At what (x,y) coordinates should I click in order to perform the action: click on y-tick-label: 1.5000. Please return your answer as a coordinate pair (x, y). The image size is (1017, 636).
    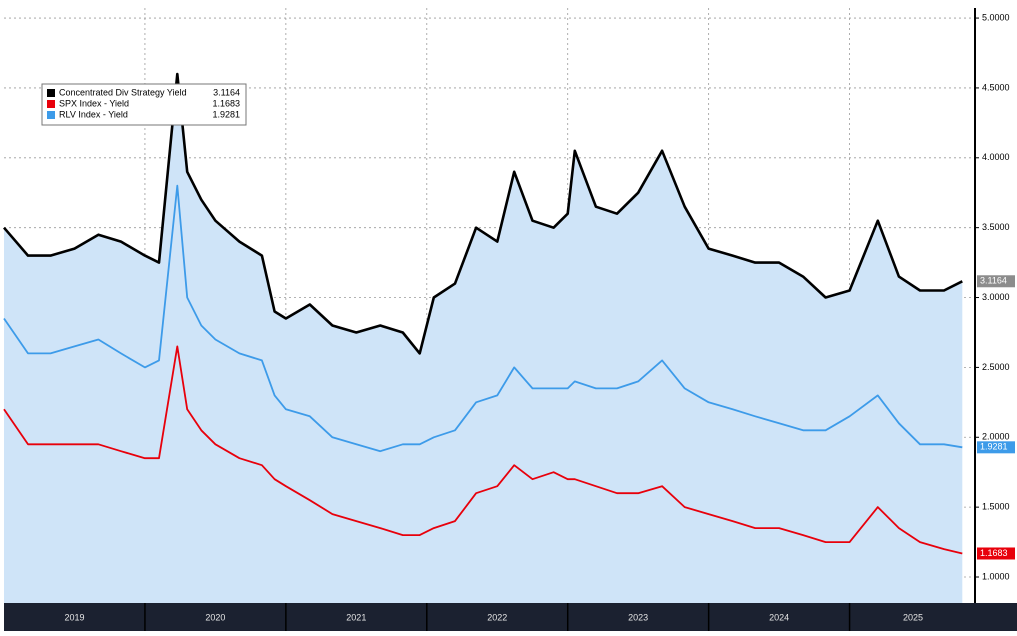
    Looking at the image, I should click on (996, 507).